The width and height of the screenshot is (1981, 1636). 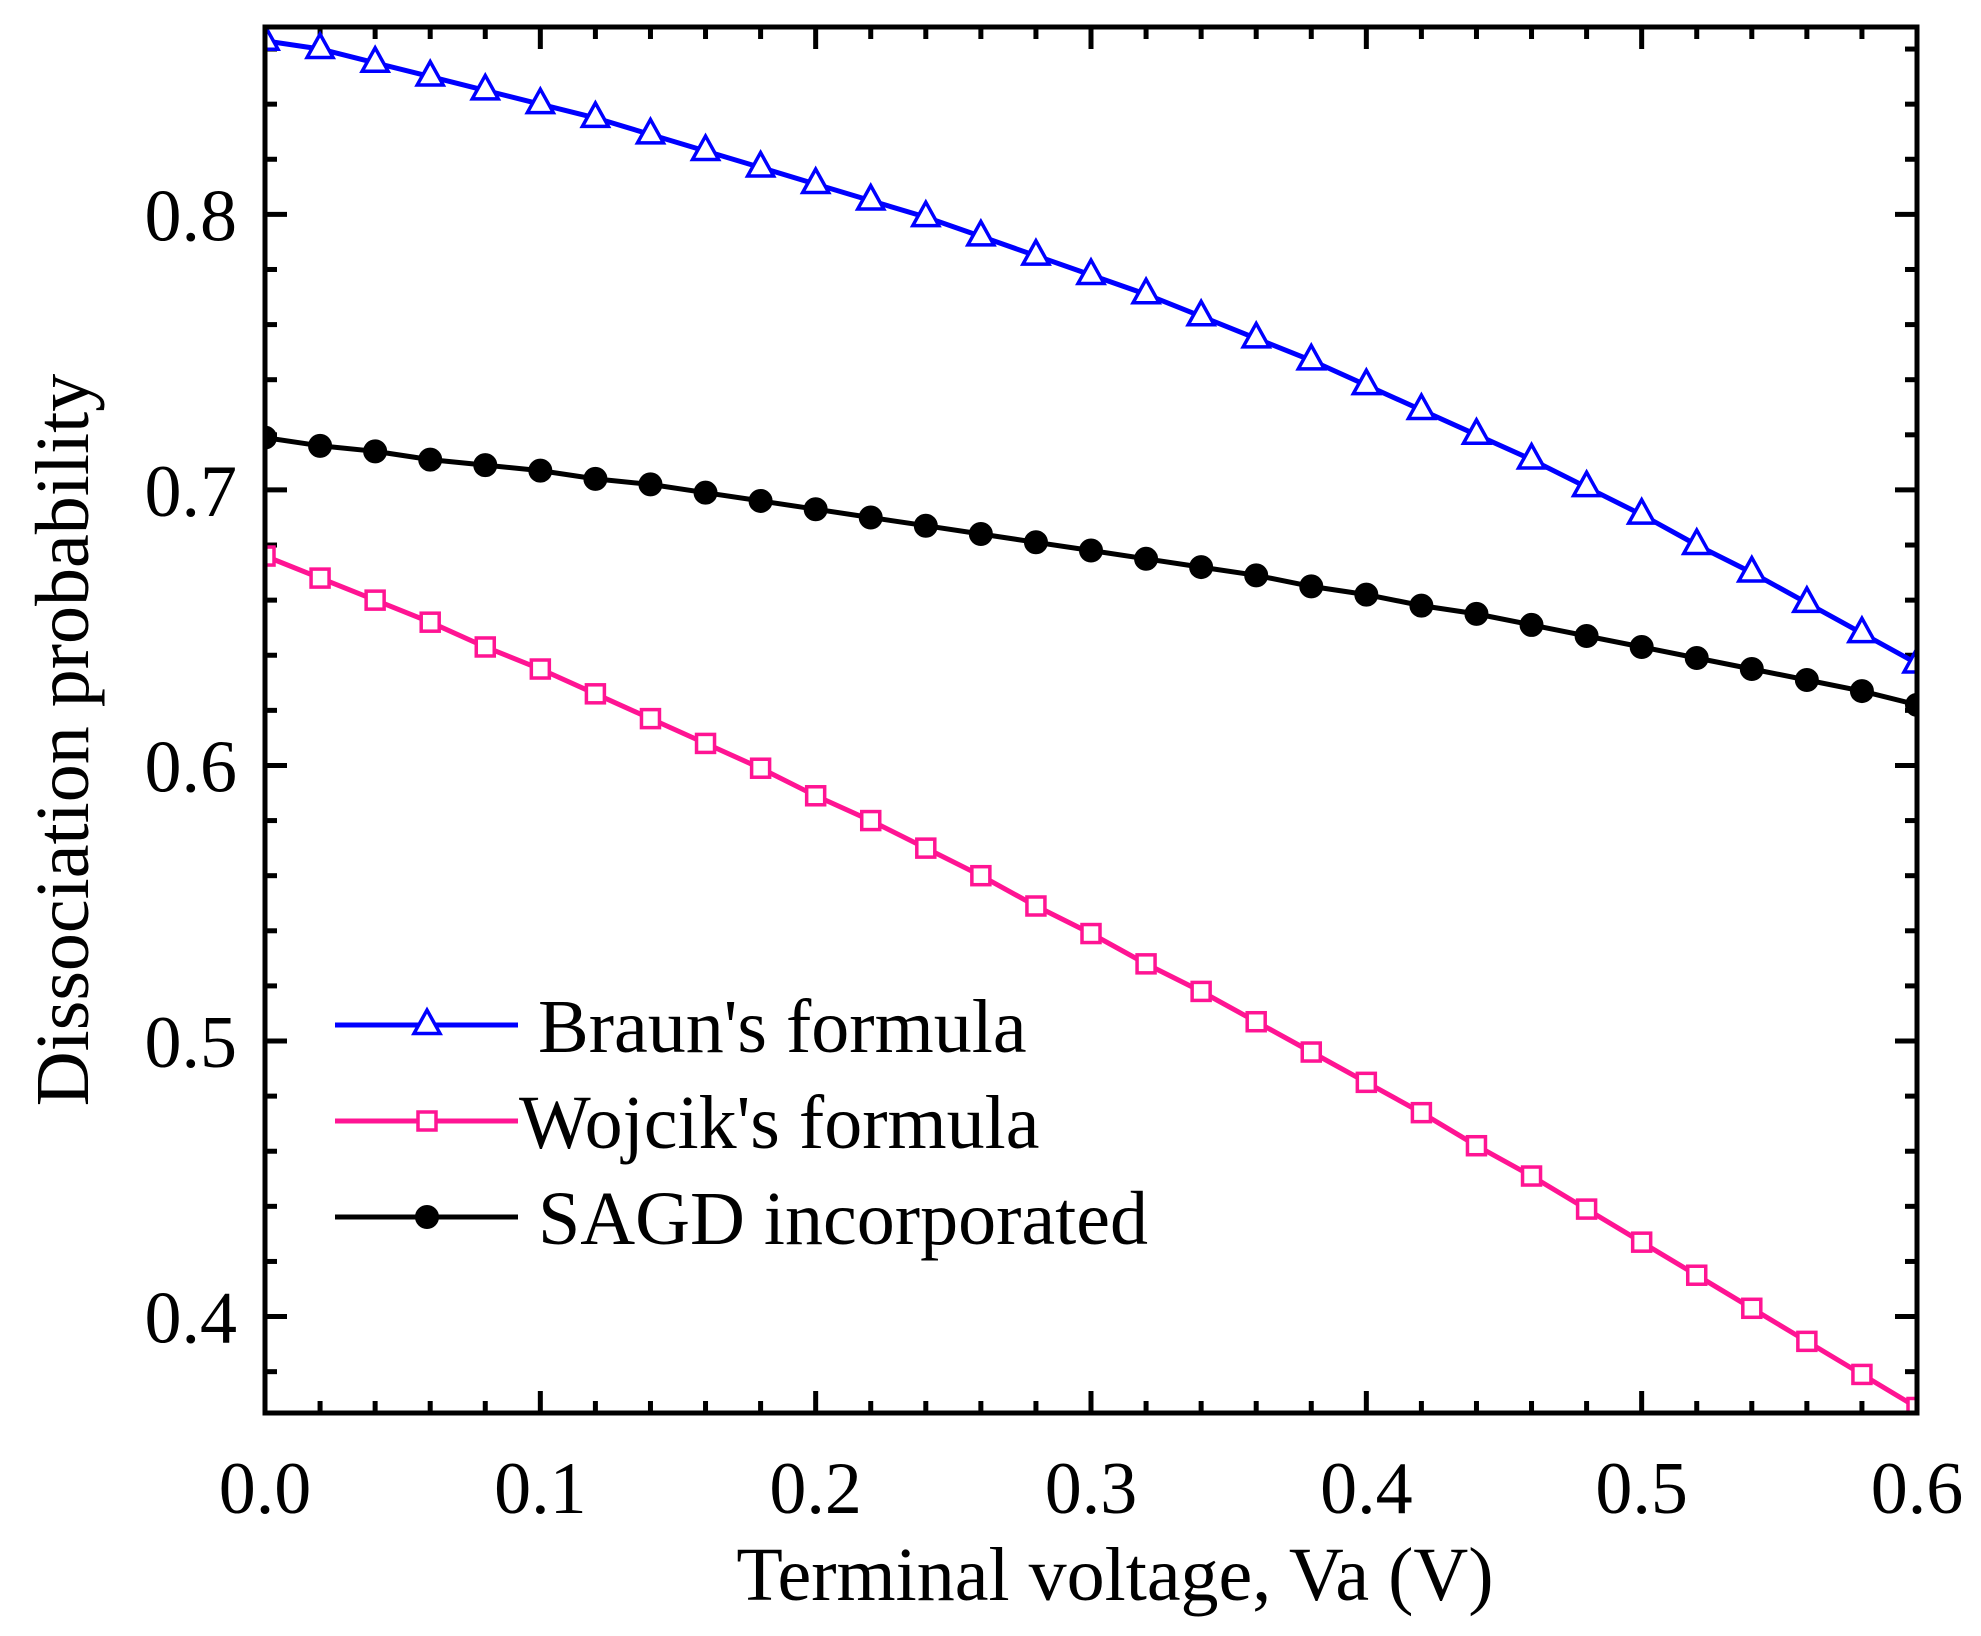 What do you see at coordinates (191, 1319) in the screenshot?
I see `y-tick-label: 0.4` at bounding box center [191, 1319].